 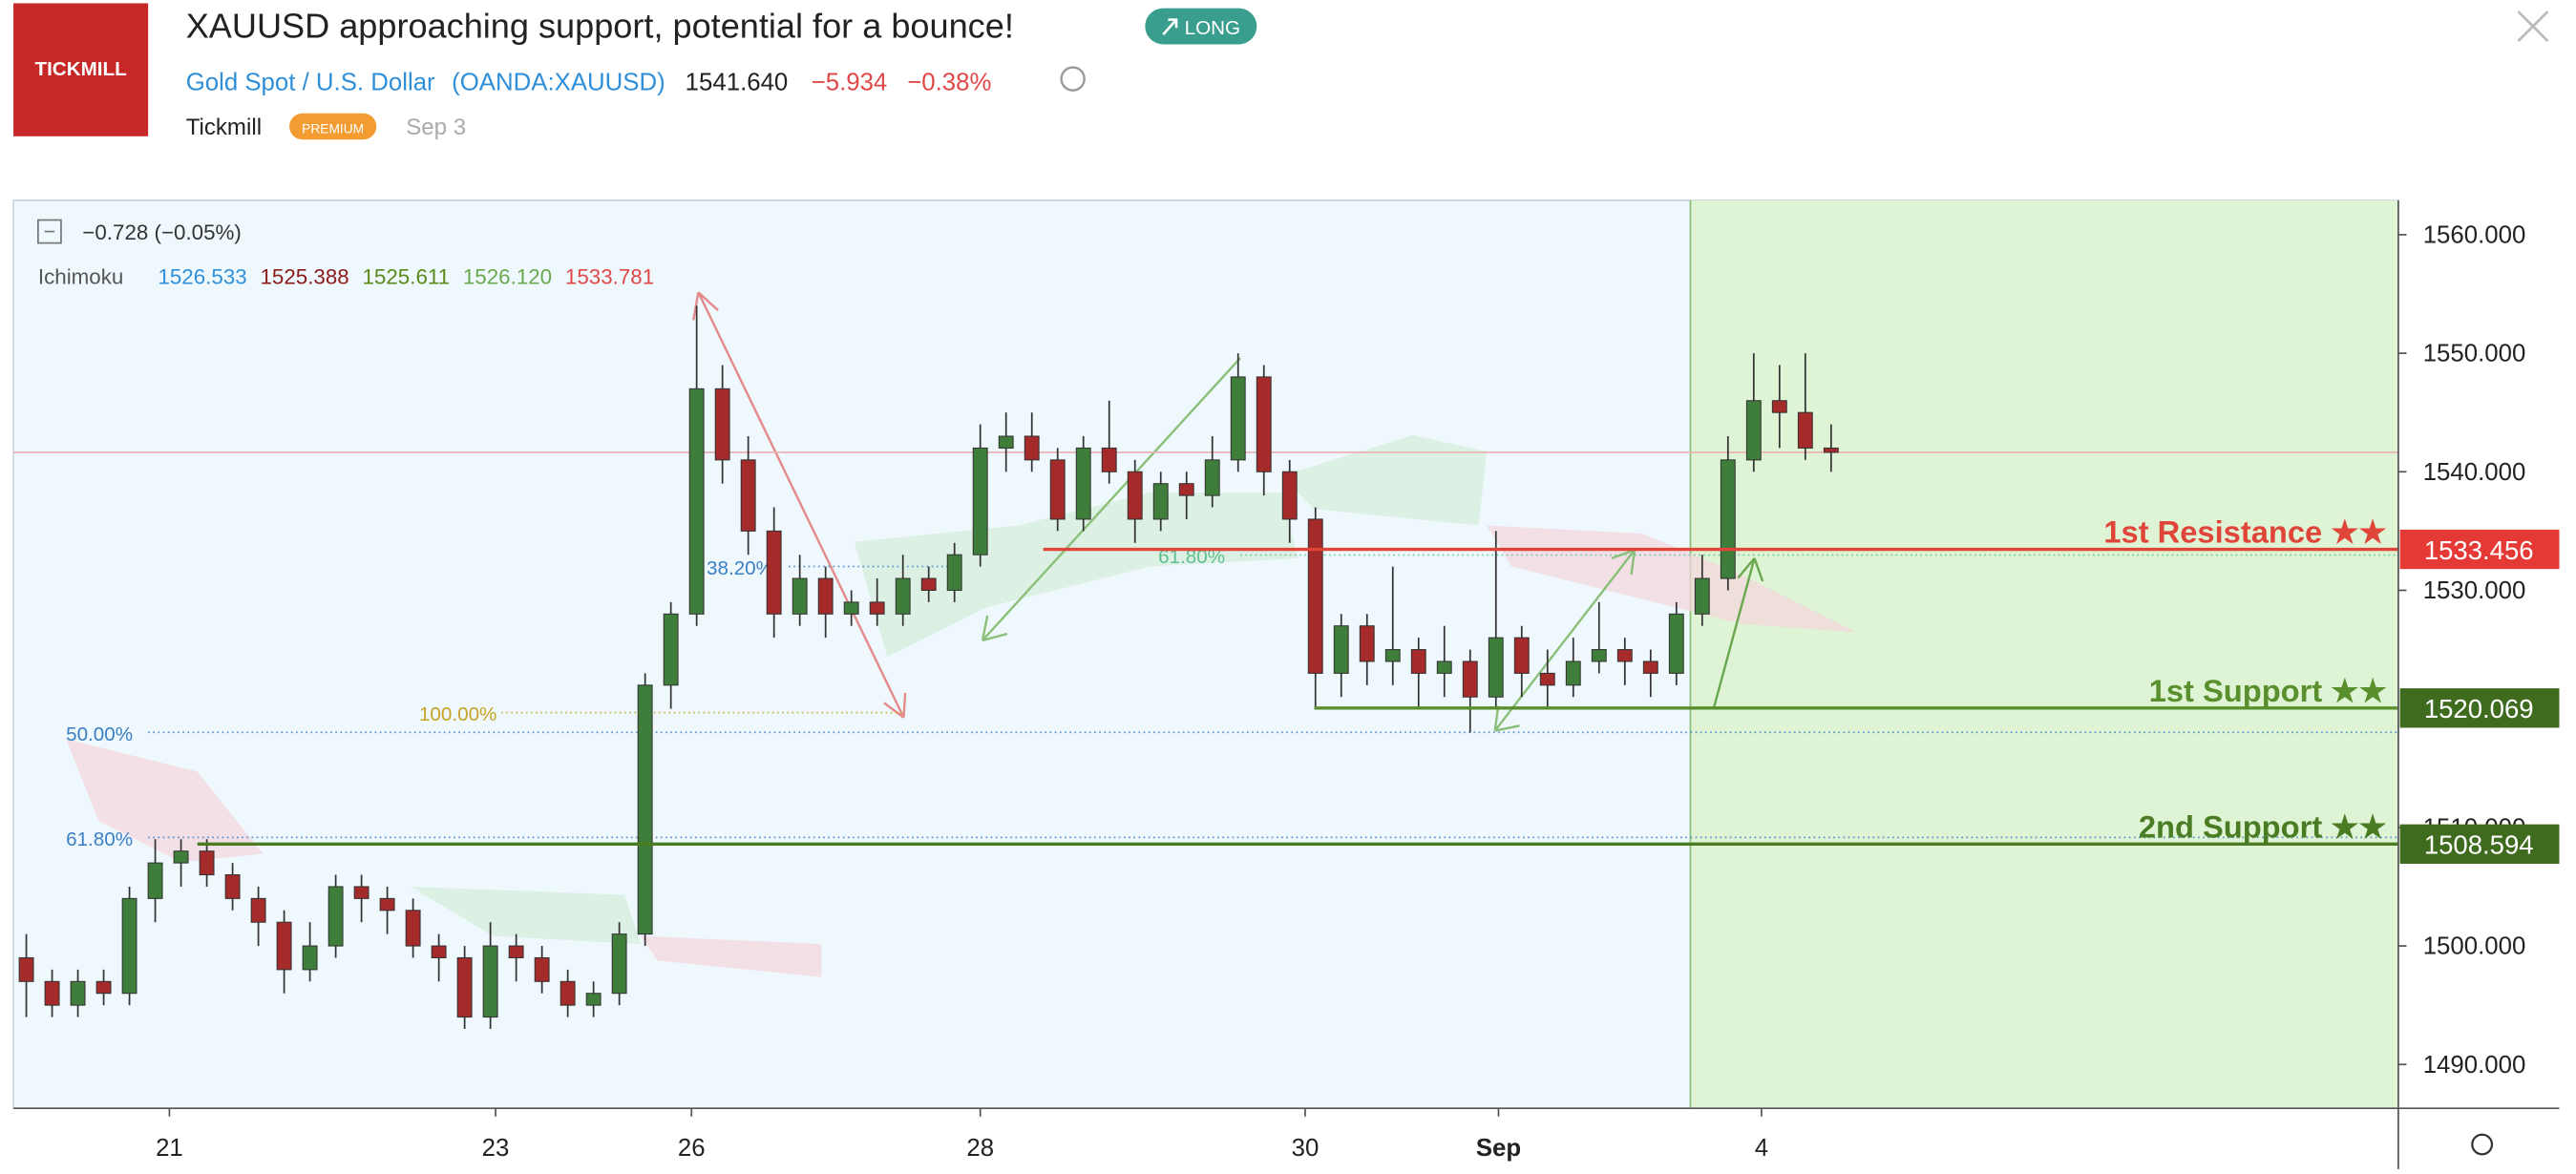 I want to click on x-tick-label: 23, so click(x=496, y=1148).